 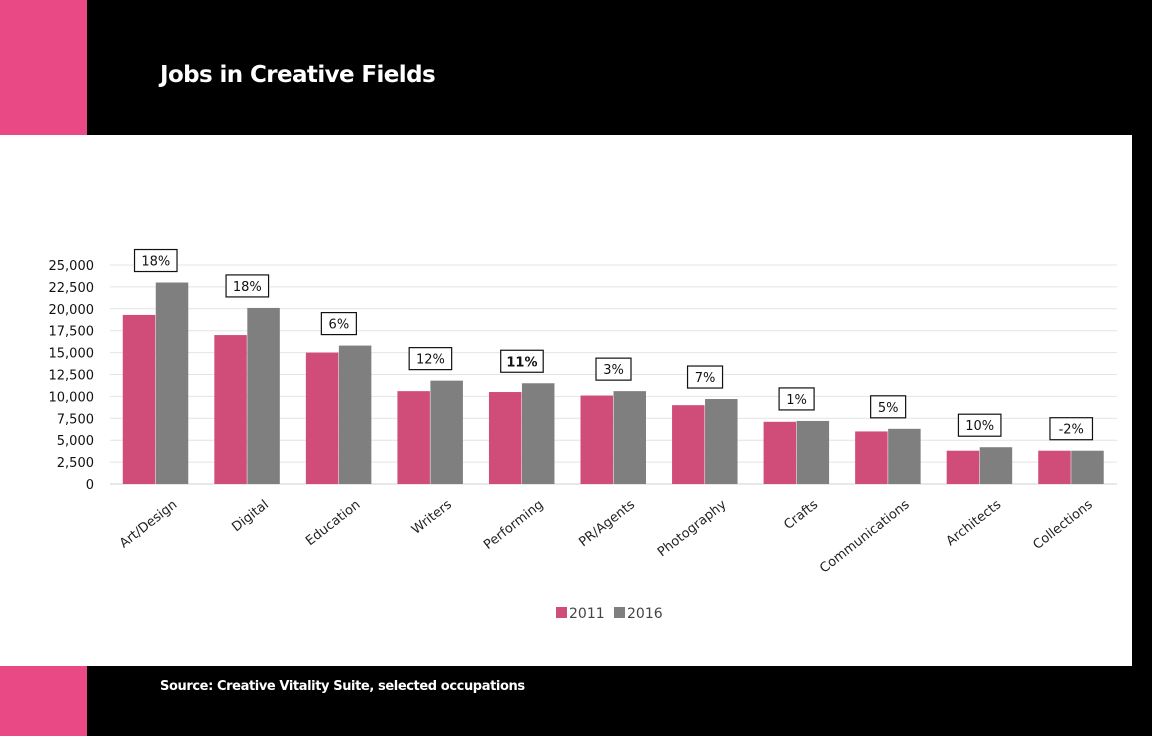 I want to click on y-tick-label: 10,000, so click(x=72, y=397).